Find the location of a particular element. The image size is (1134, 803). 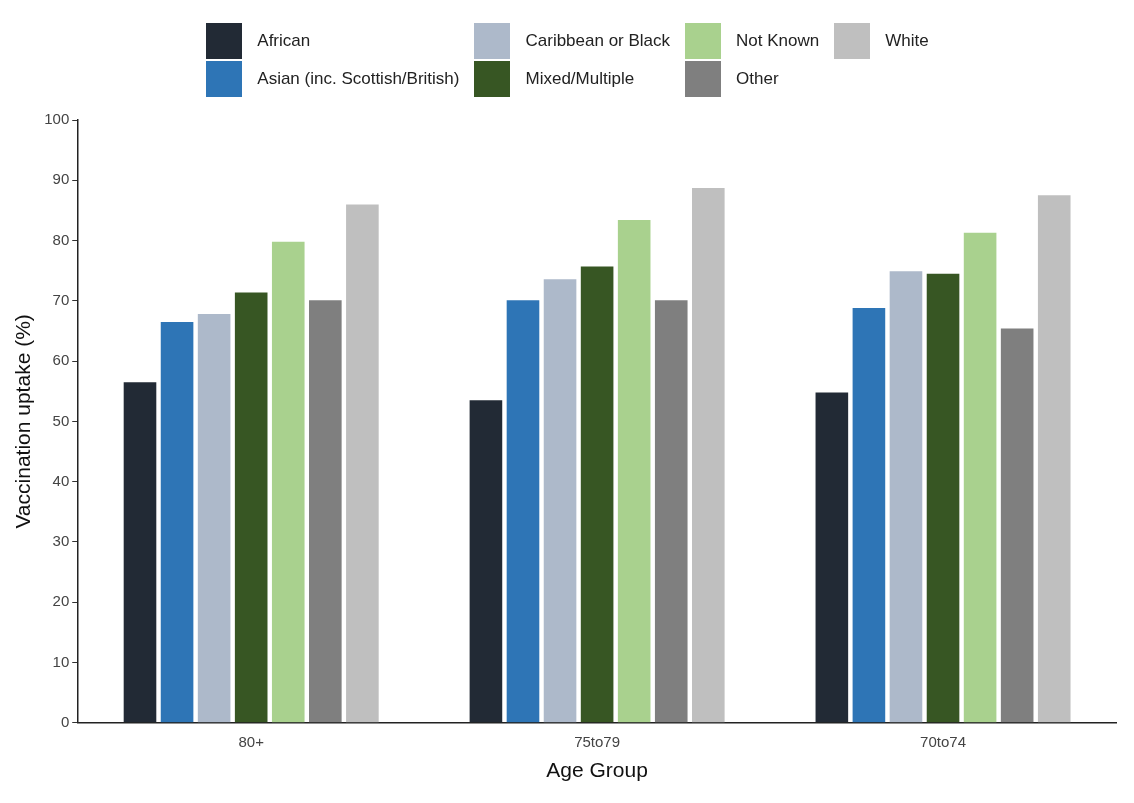

y-tick-label: 90 is located at coordinates (61, 179).